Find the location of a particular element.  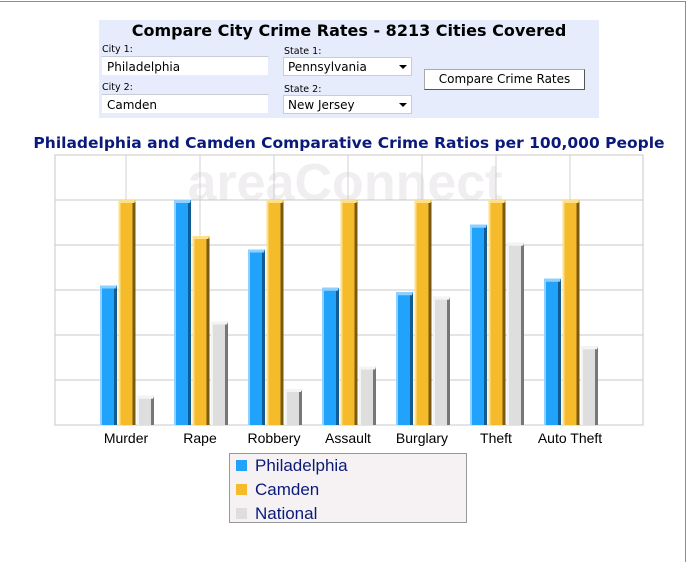

legend-item-philadelphia: Philadelphia is located at coordinates (292, 466).